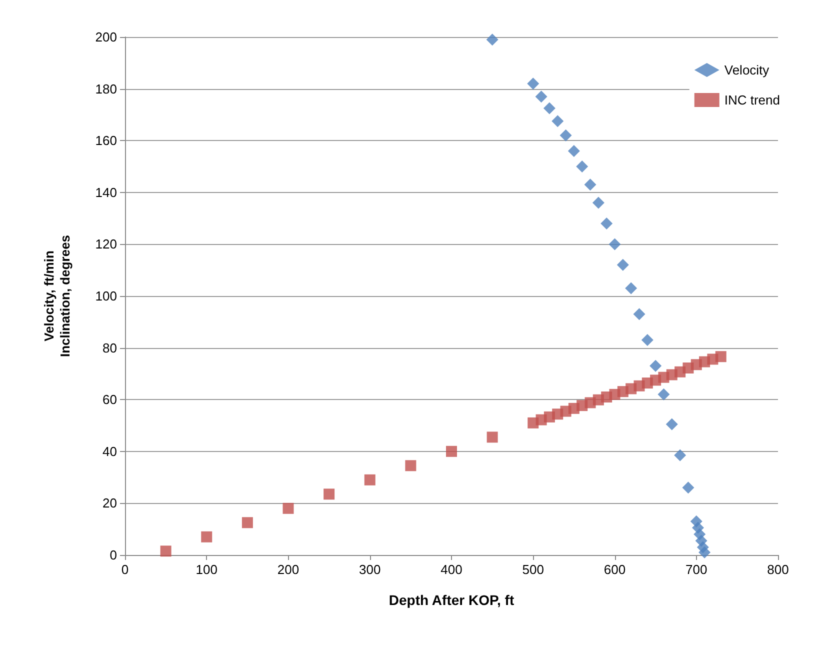  I want to click on x-tick-label: 0, so click(125, 569).